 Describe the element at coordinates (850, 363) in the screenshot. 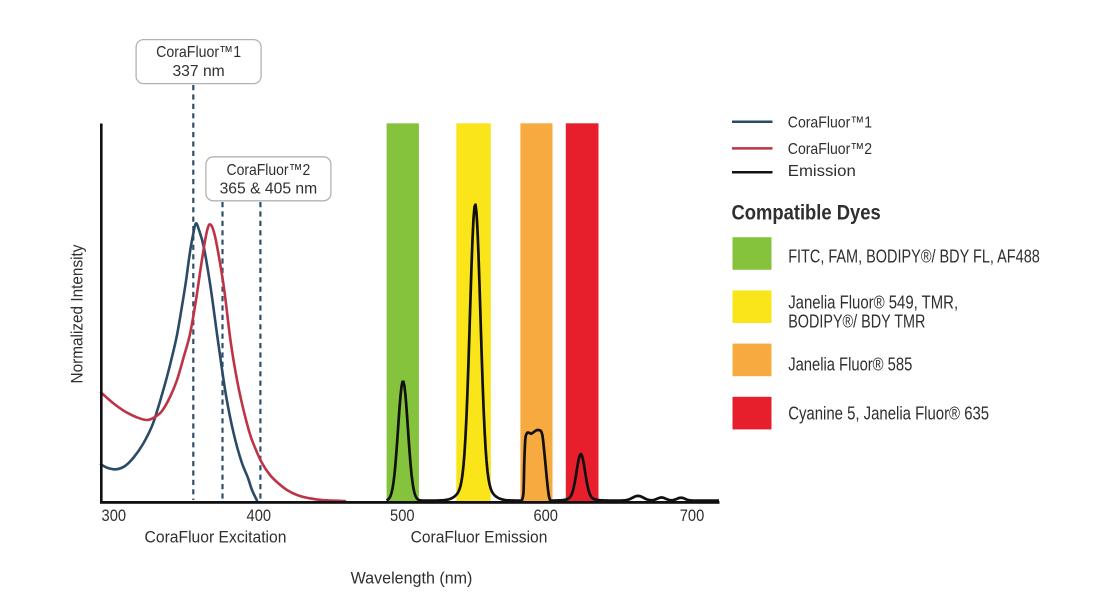

I see `svg-text: Janelia Fluor® 585` at that location.